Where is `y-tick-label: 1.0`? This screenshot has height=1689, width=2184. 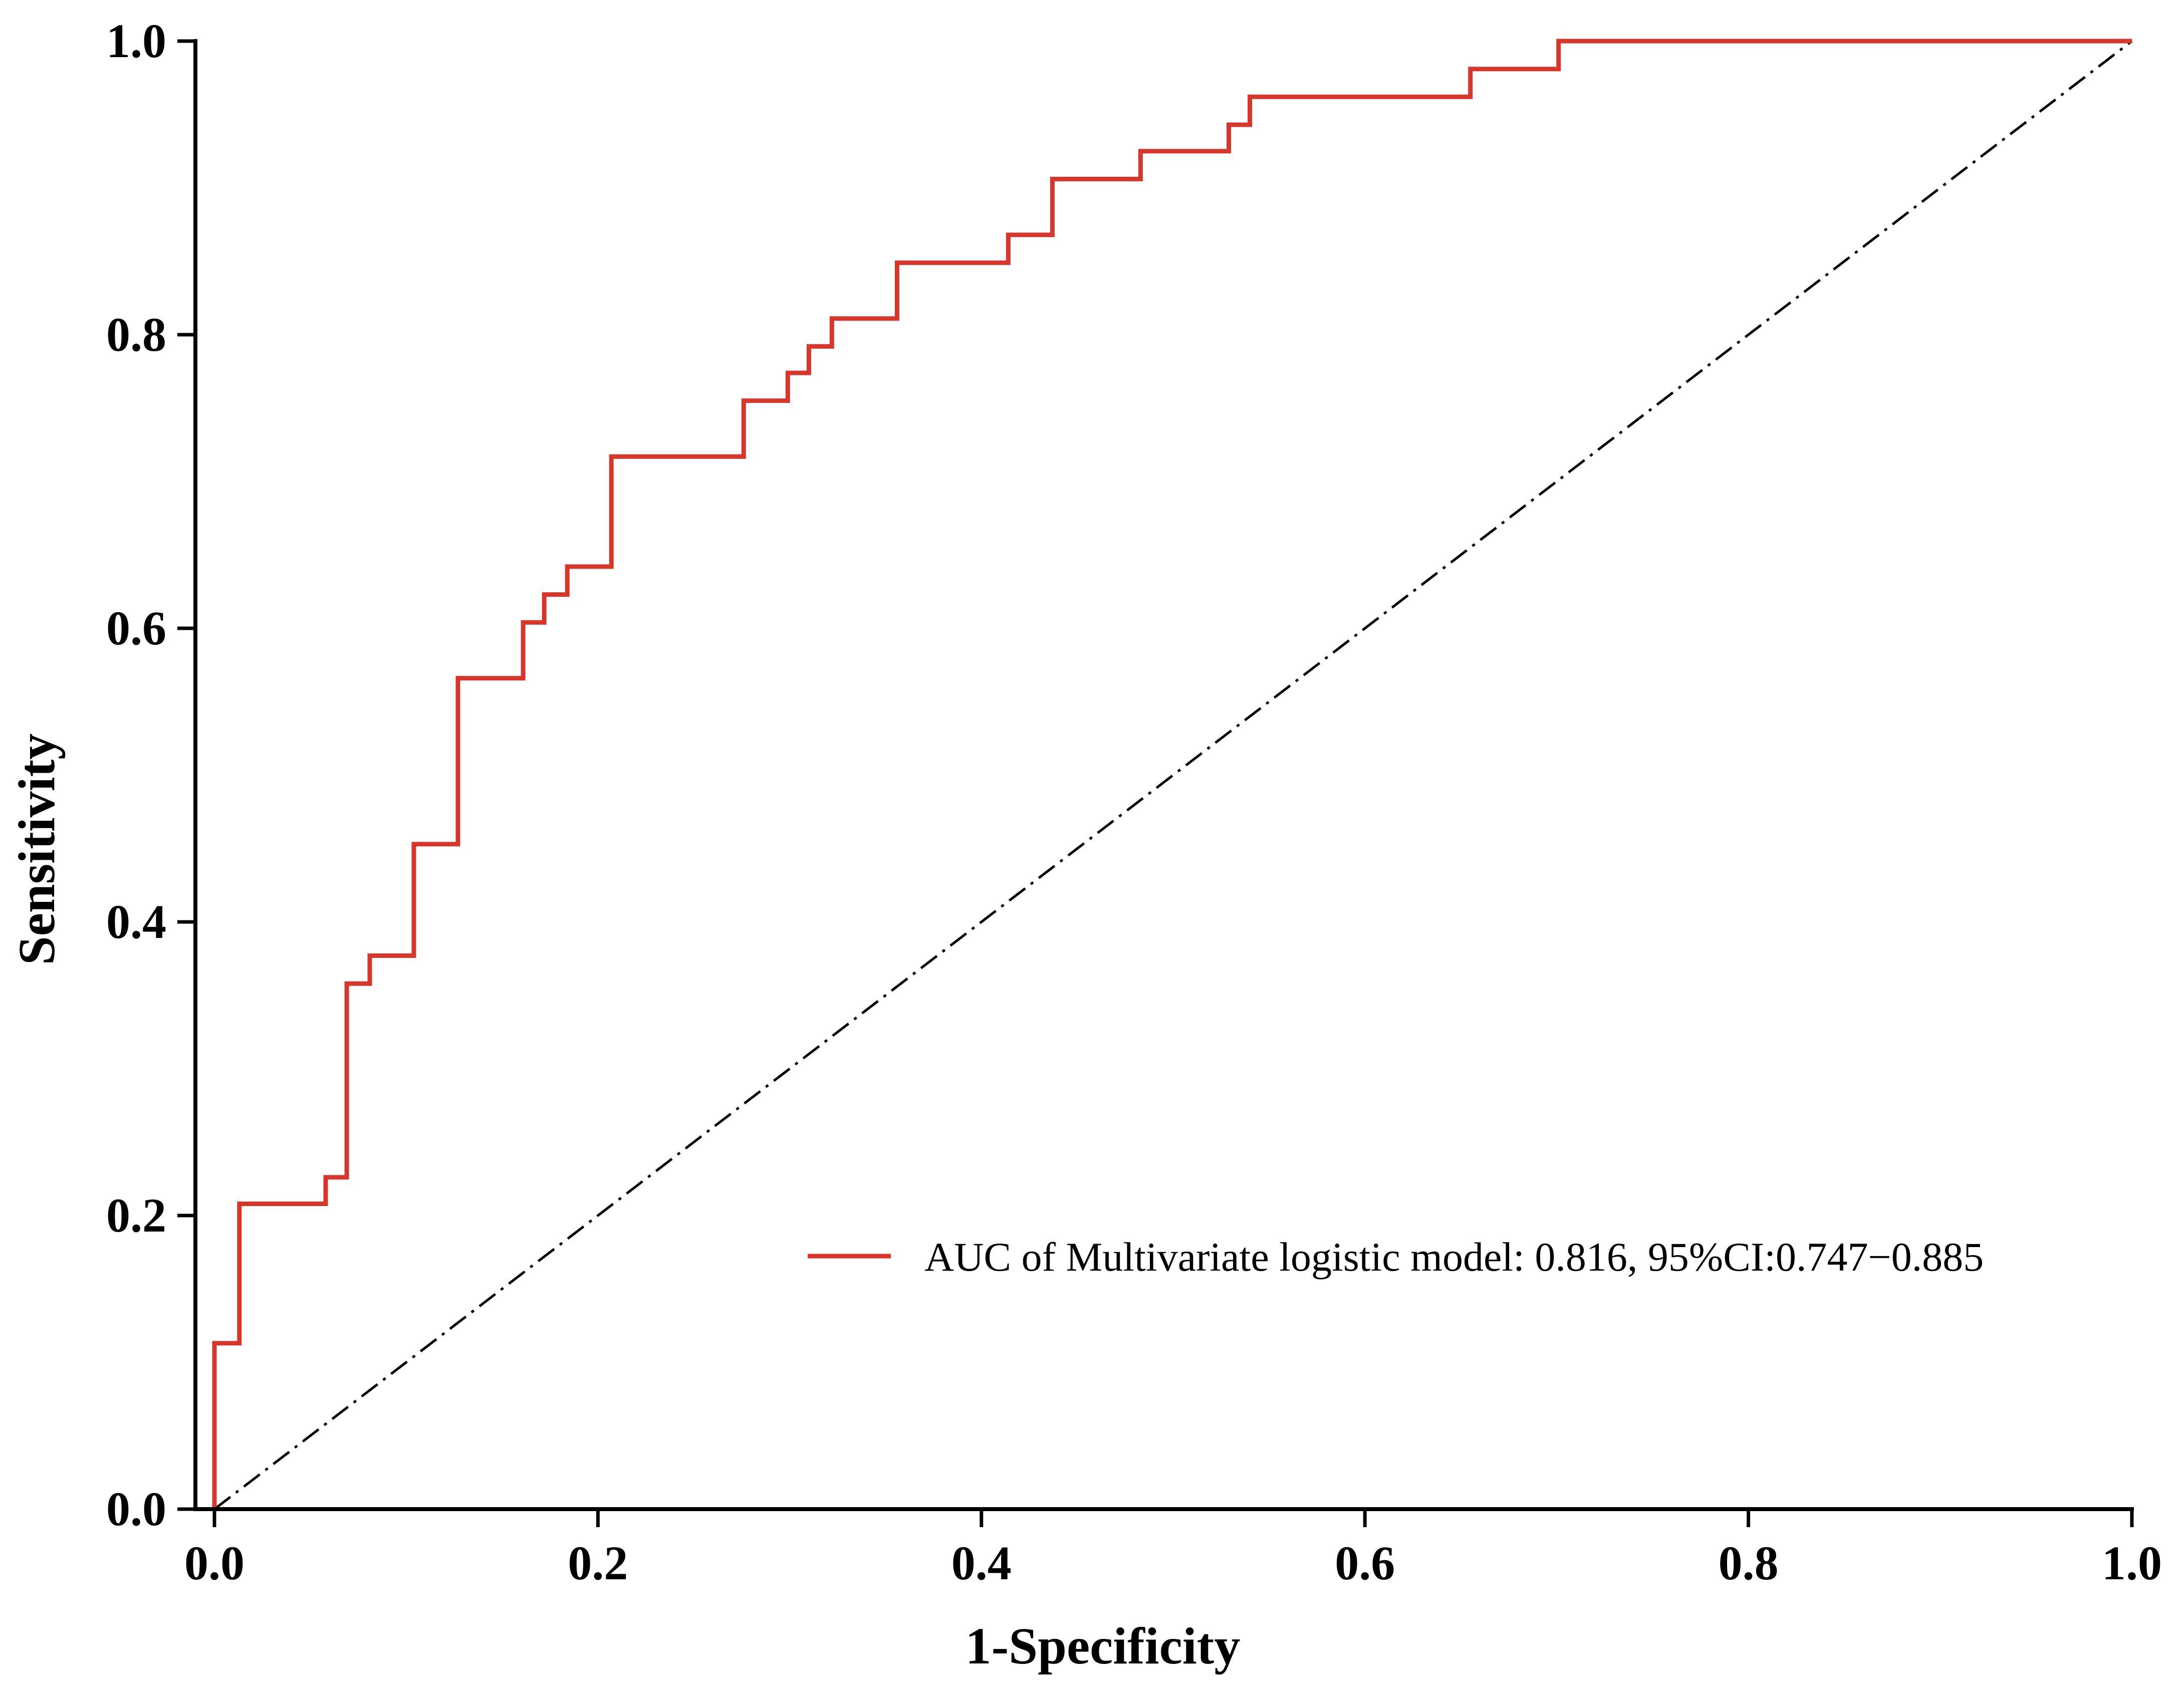
y-tick-label: 1.0 is located at coordinates (136, 41).